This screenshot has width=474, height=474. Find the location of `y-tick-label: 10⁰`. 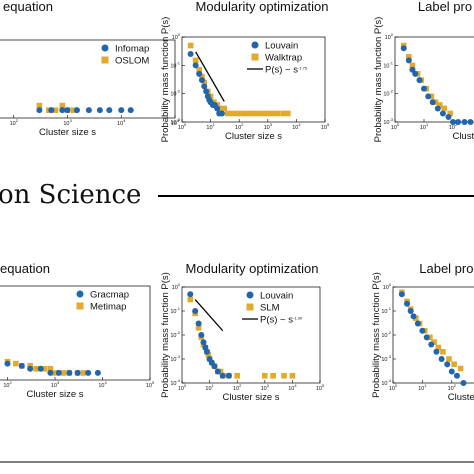

y-tick-label: 10⁰ is located at coordinates (176, 36).